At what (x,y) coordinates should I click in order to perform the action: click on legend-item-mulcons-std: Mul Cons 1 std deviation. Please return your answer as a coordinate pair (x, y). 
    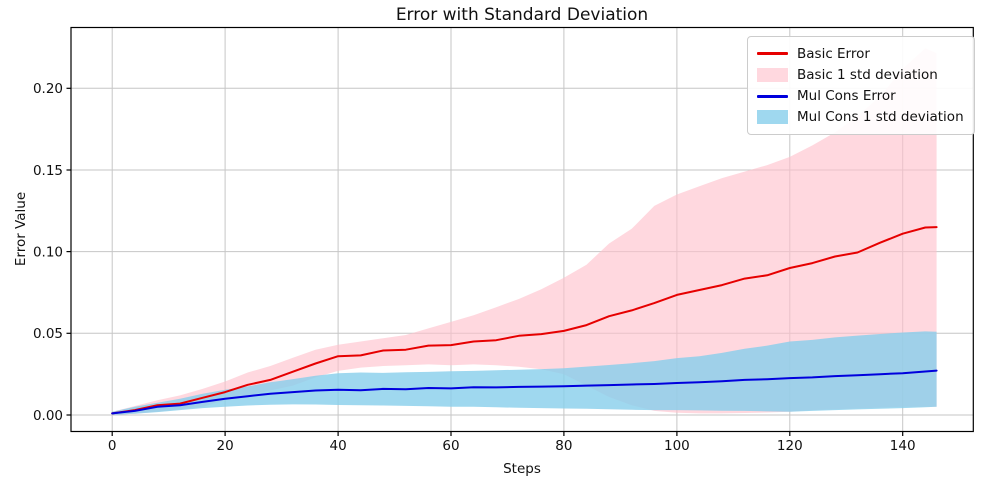
    Looking at the image, I should click on (860, 117).